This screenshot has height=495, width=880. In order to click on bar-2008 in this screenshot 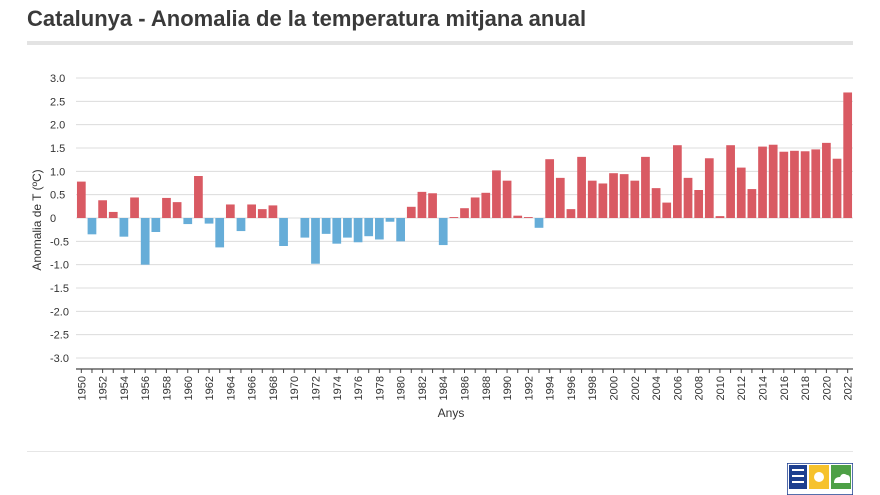, I will do `click(699, 204)`.